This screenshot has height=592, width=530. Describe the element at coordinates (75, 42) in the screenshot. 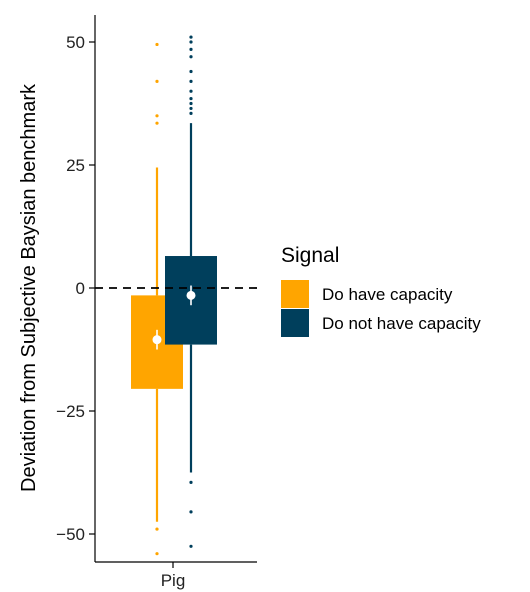

I see `y-tick-label: 50` at that location.